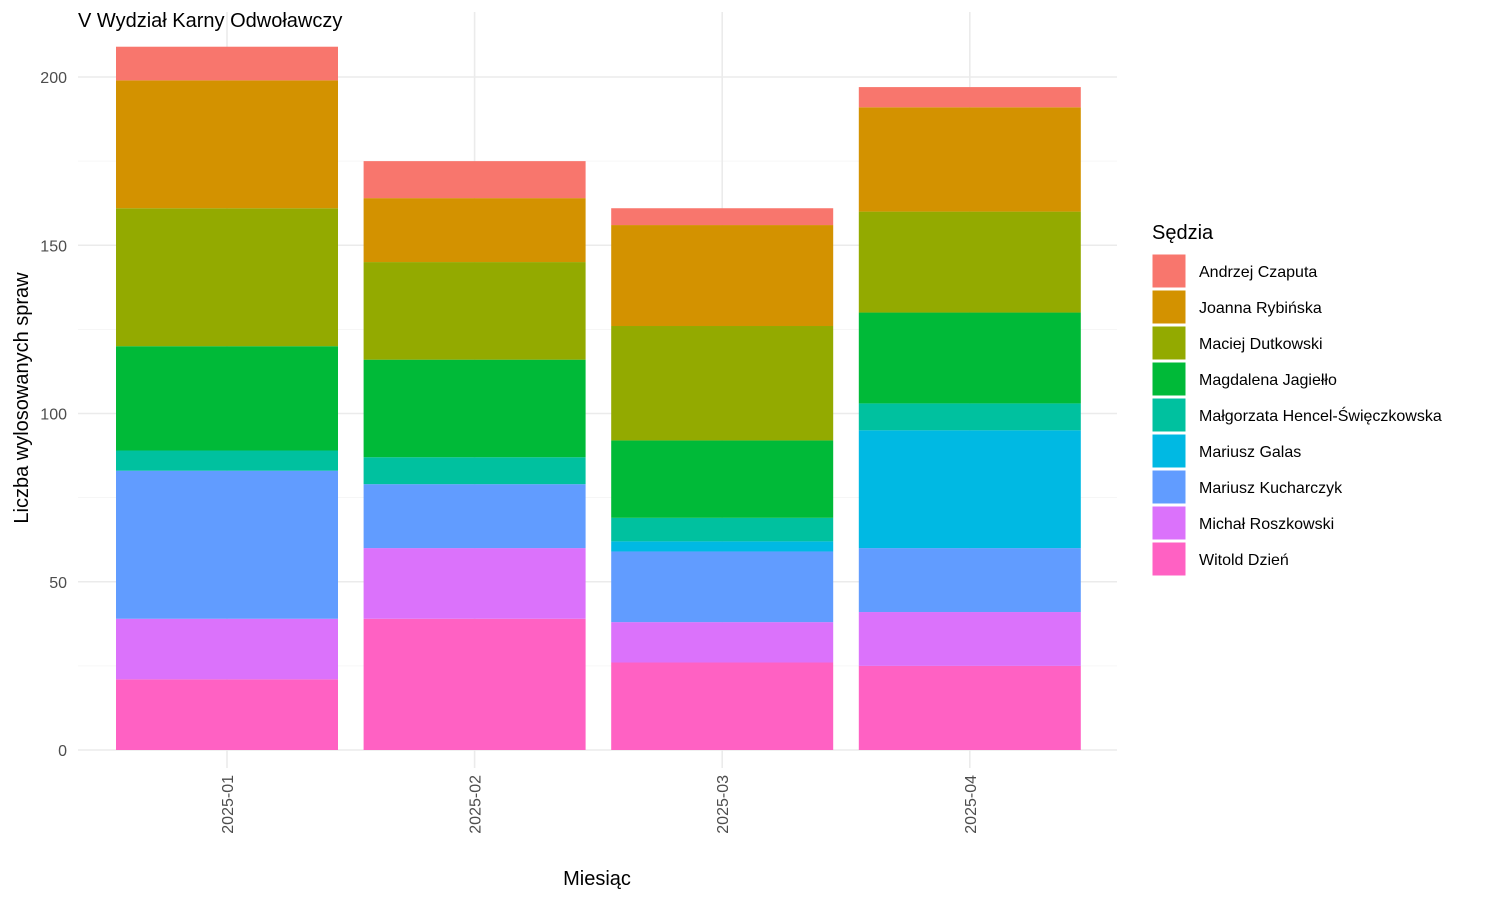 This screenshot has height=900, width=1500. What do you see at coordinates (1244, 560) in the screenshot?
I see `legend-label: Witold Dzień` at bounding box center [1244, 560].